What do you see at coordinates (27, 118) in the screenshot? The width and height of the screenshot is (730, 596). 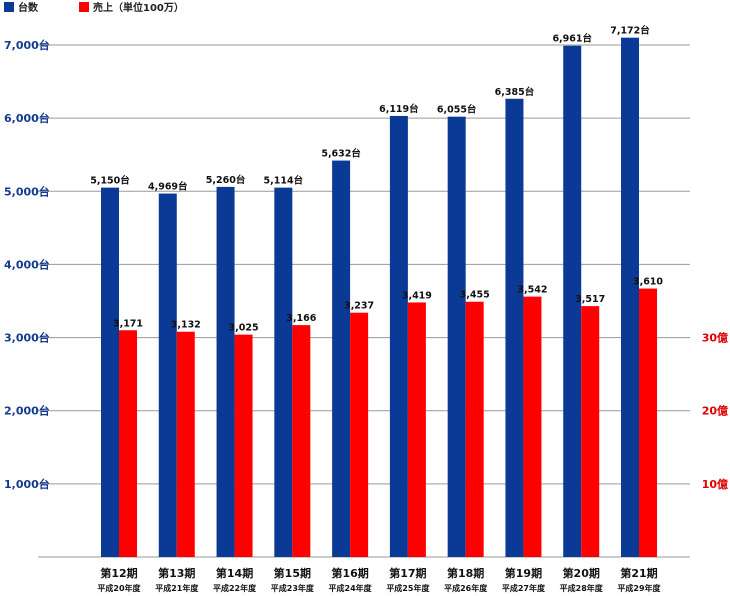 I see `left-axis-tick: 6,000台` at bounding box center [27, 118].